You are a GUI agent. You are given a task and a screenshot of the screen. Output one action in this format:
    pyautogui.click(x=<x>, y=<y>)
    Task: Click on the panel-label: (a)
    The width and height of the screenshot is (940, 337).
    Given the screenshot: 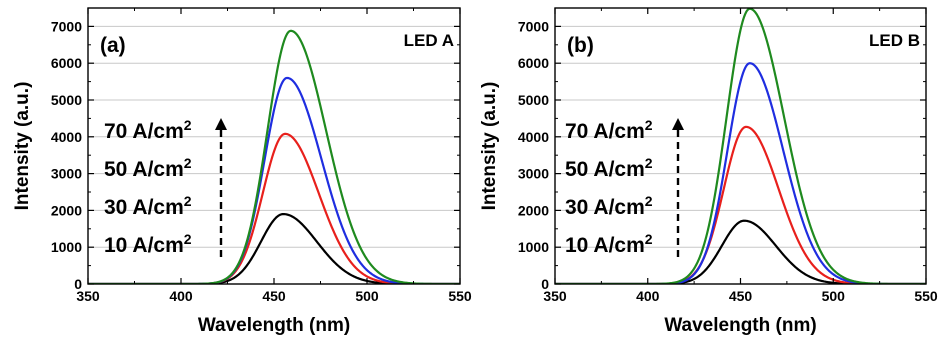 What is the action you would take?
    pyautogui.click(x=113, y=45)
    